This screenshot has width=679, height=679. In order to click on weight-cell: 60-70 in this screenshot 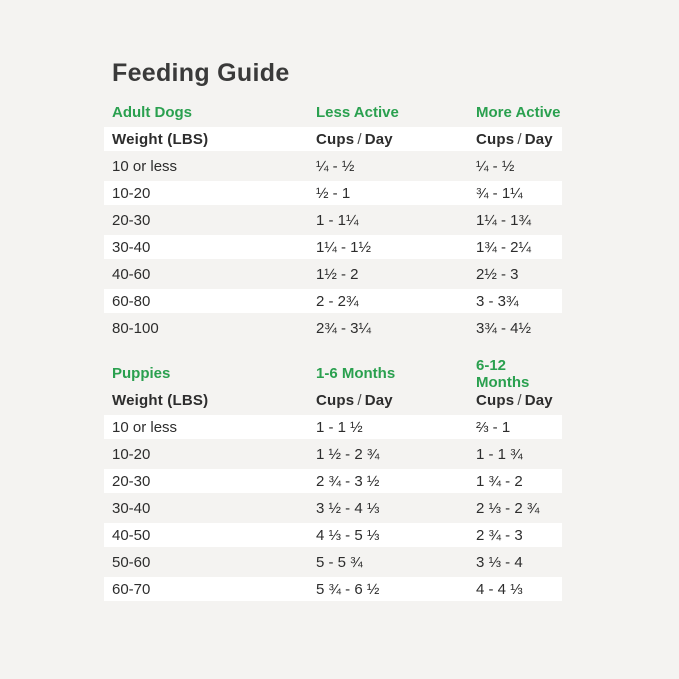, I will do `click(131, 589)`.